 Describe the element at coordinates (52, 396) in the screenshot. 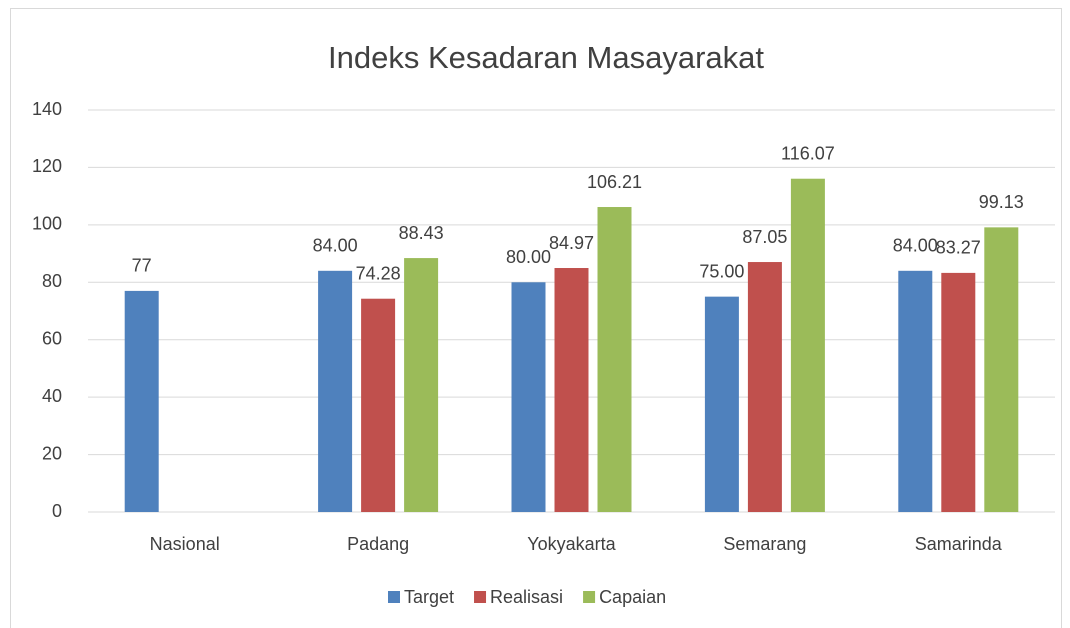

I see `y-tick-label: 40` at that location.